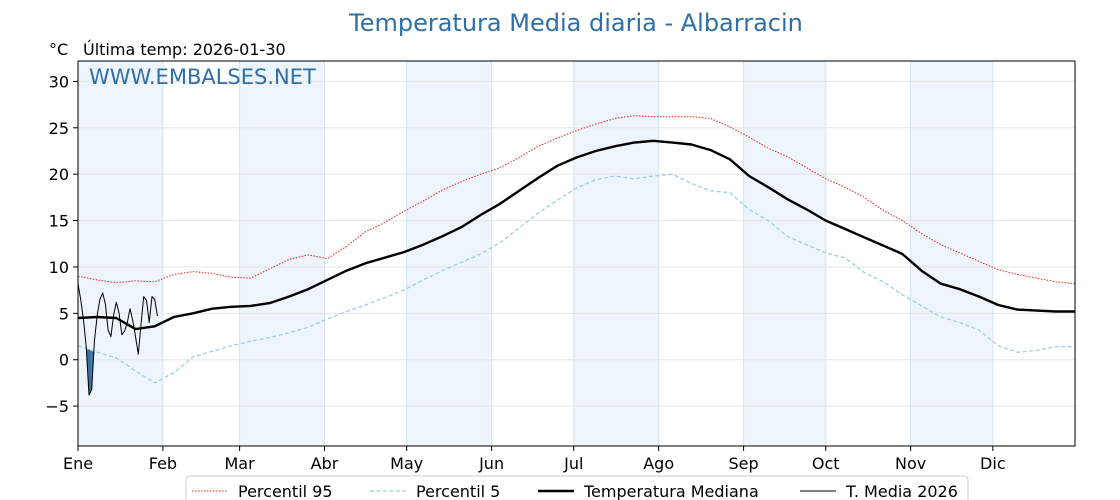  Describe the element at coordinates (901, 491) in the screenshot. I see `legend-label-current: T. Media 2026` at that location.